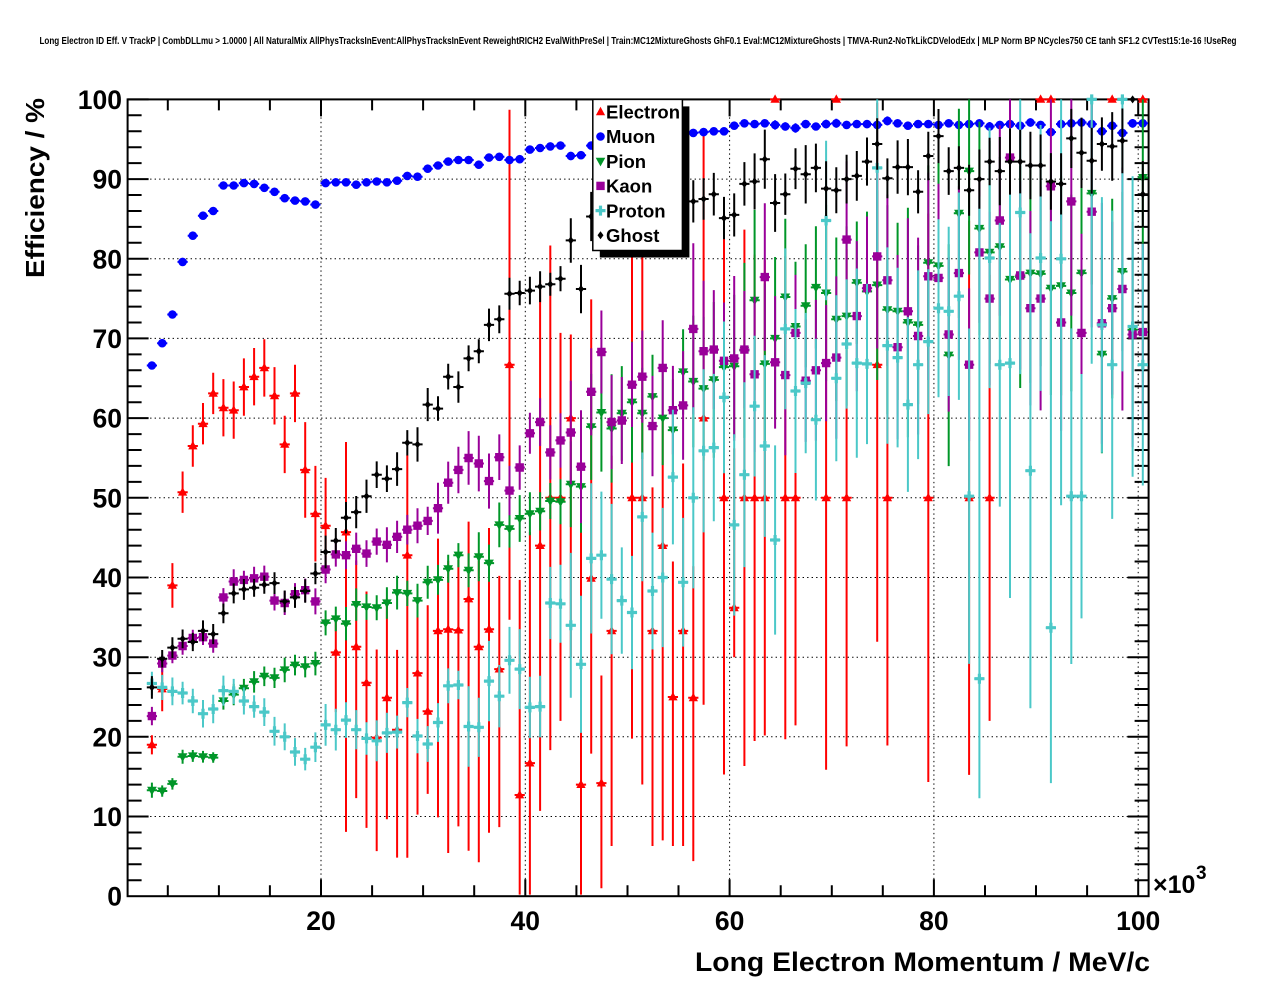  Describe the element at coordinates (1174, 885) in the screenshot. I see `svg-text: ×10` at that location.